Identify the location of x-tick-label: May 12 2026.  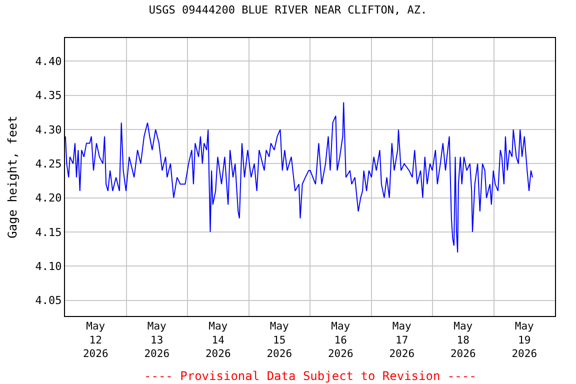
(95, 340).